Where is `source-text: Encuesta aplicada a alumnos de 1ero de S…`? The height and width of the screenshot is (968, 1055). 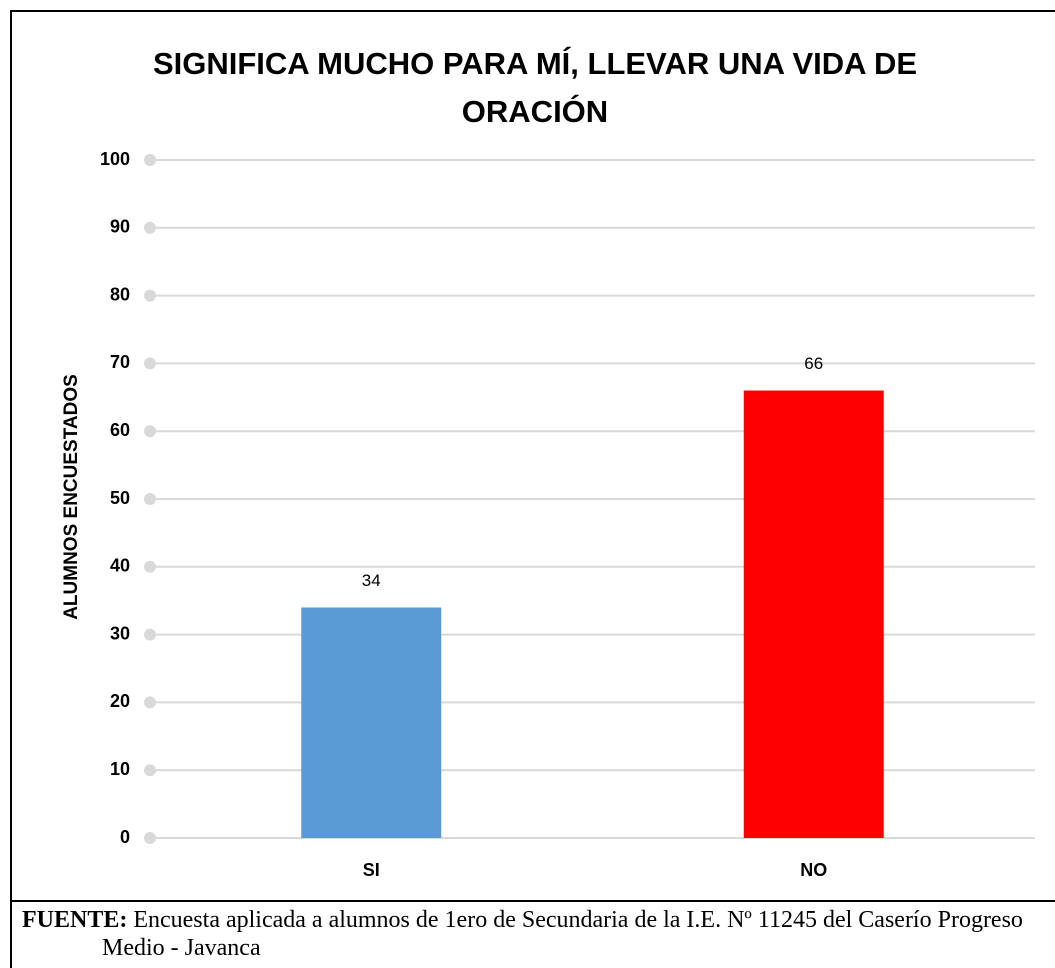
source-text: Encuesta aplicada a alumnos de 1ero de S… is located at coordinates (562, 934).